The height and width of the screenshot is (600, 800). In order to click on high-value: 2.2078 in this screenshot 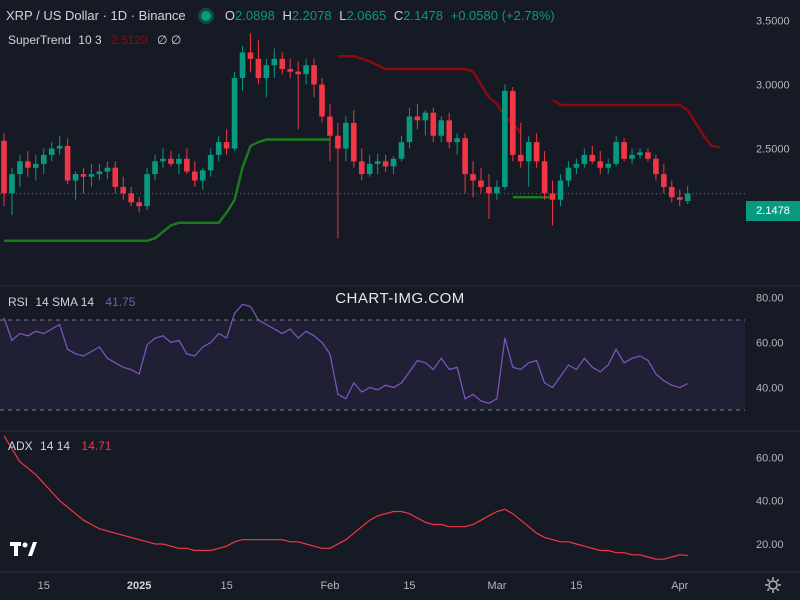, I will do `click(311, 15)`.